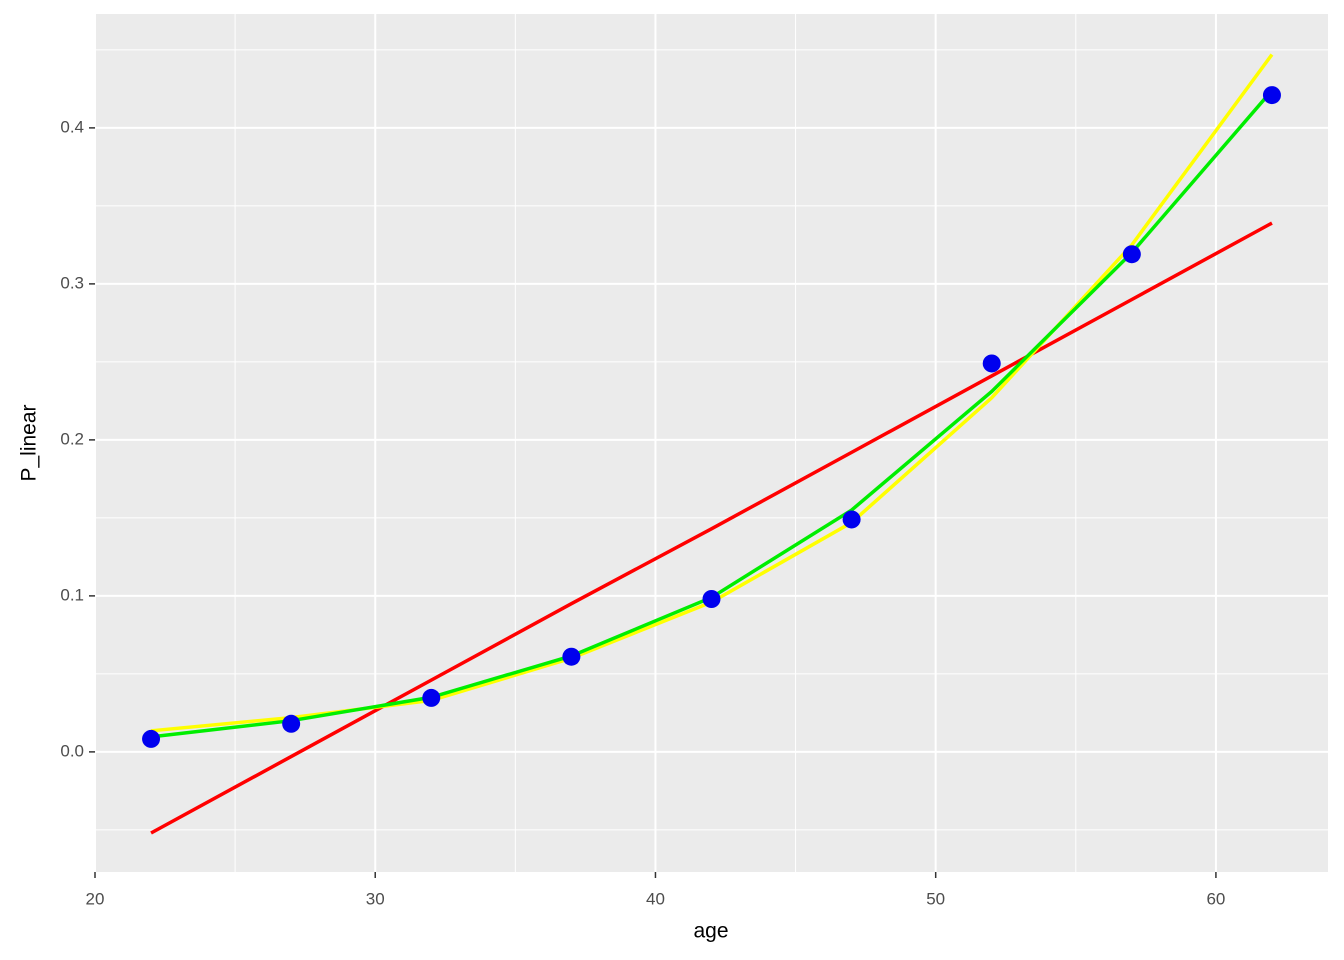 This screenshot has width=1344, height=960. Describe the element at coordinates (72, 594) in the screenshot. I see `y-tick-label: 0.1` at that location.